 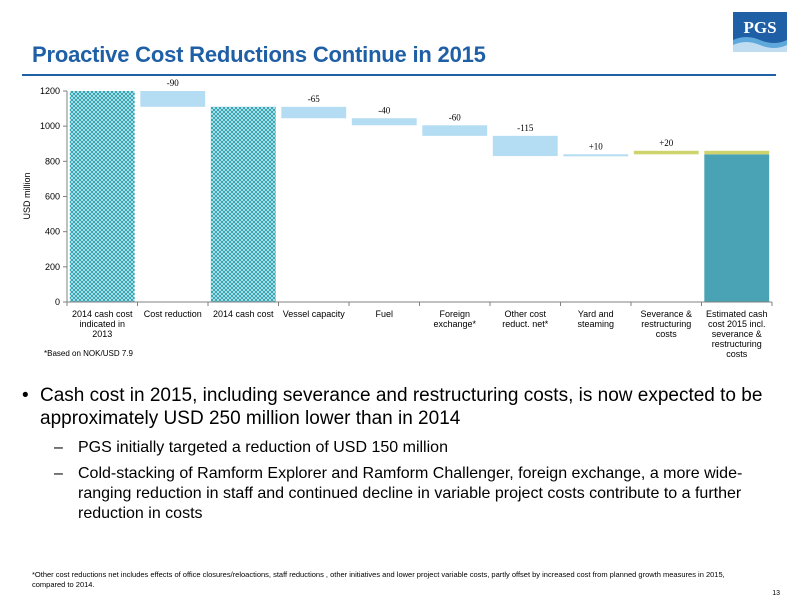 What do you see at coordinates (737, 228) in the screenshot?
I see `final-total-bar` at bounding box center [737, 228].